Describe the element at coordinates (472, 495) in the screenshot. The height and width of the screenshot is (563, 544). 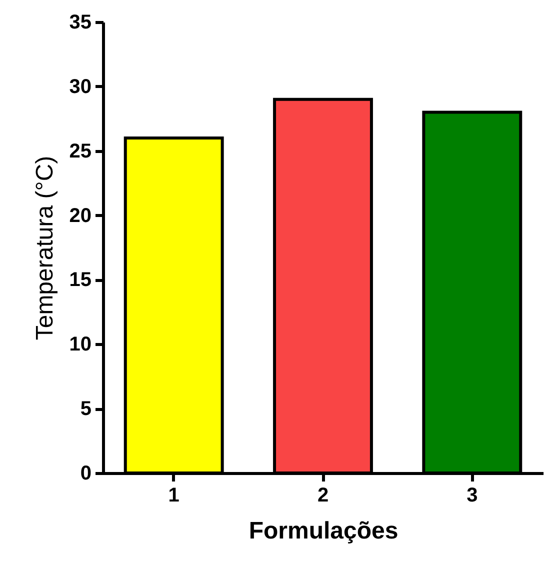
I see `x-tick-label: 3` at that location.